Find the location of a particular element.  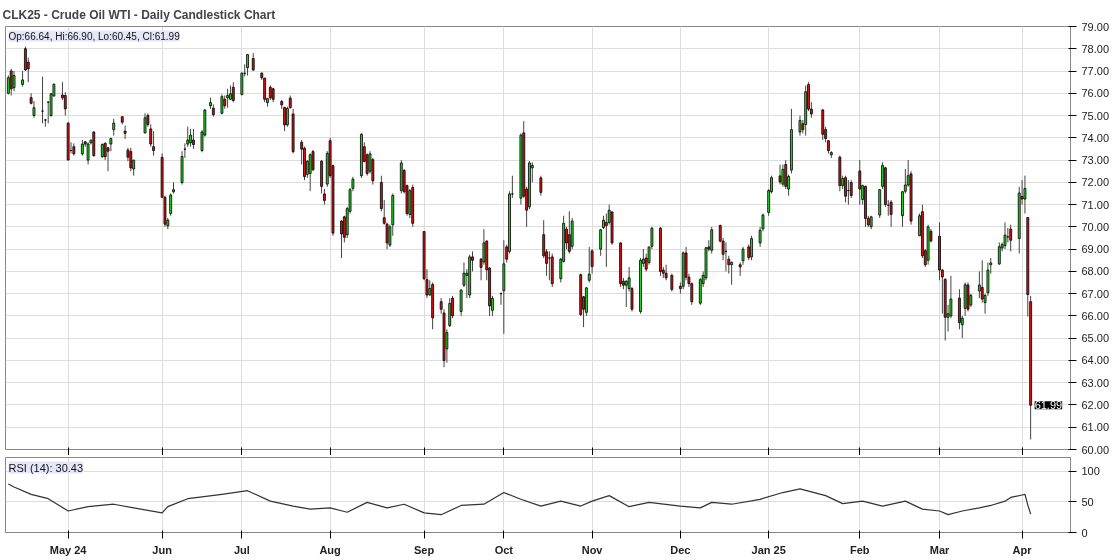

x-tick-label: Oct is located at coordinates (504, 549).